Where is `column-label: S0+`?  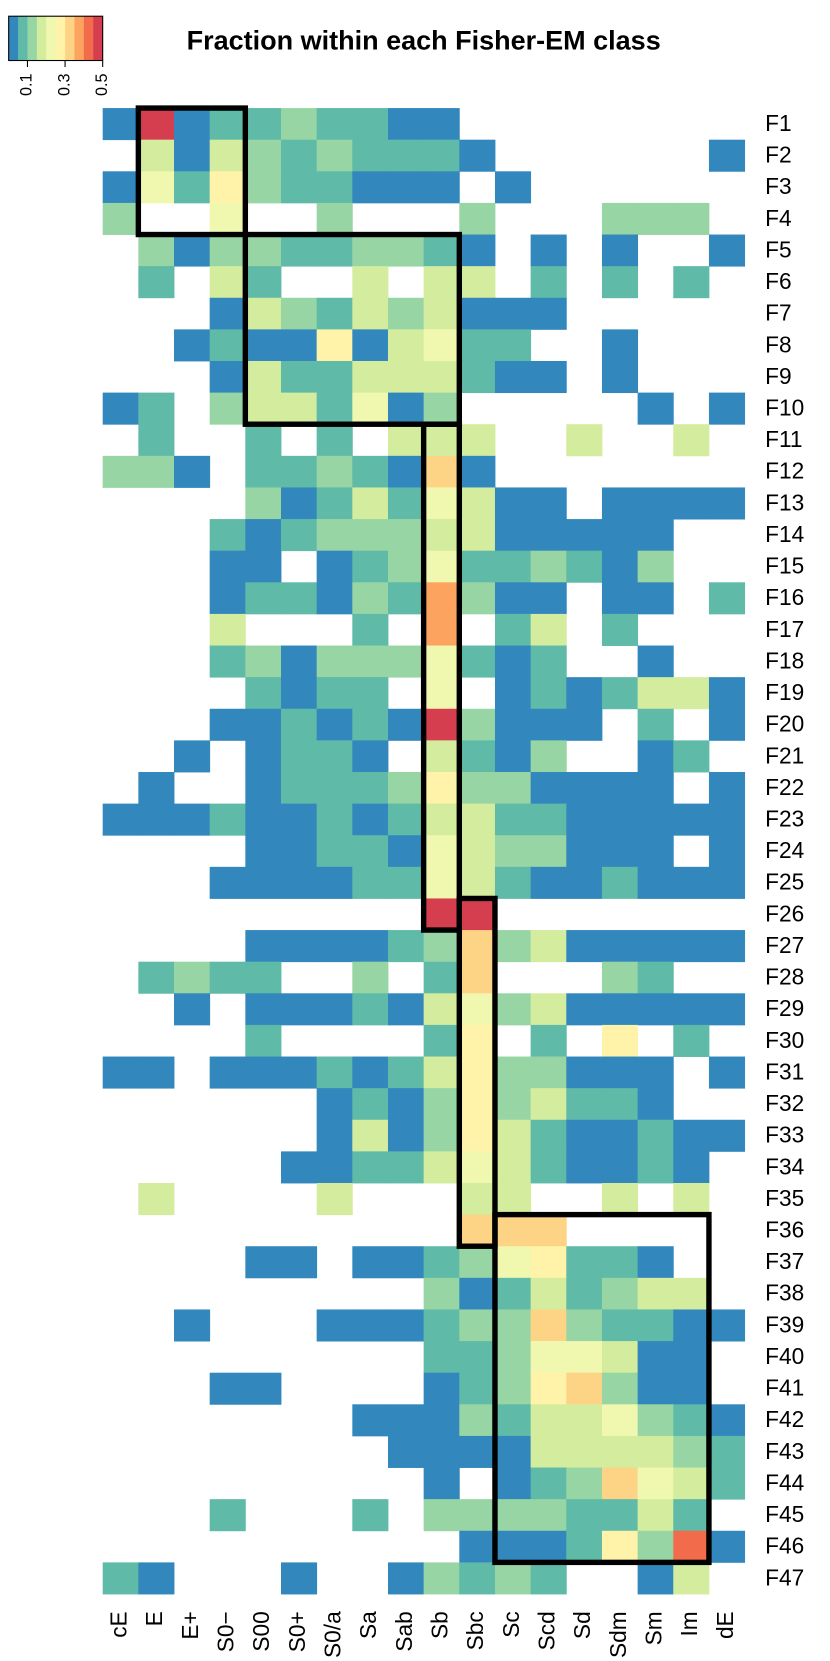
column-label: S0+ is located at coordinates (297, 1631).